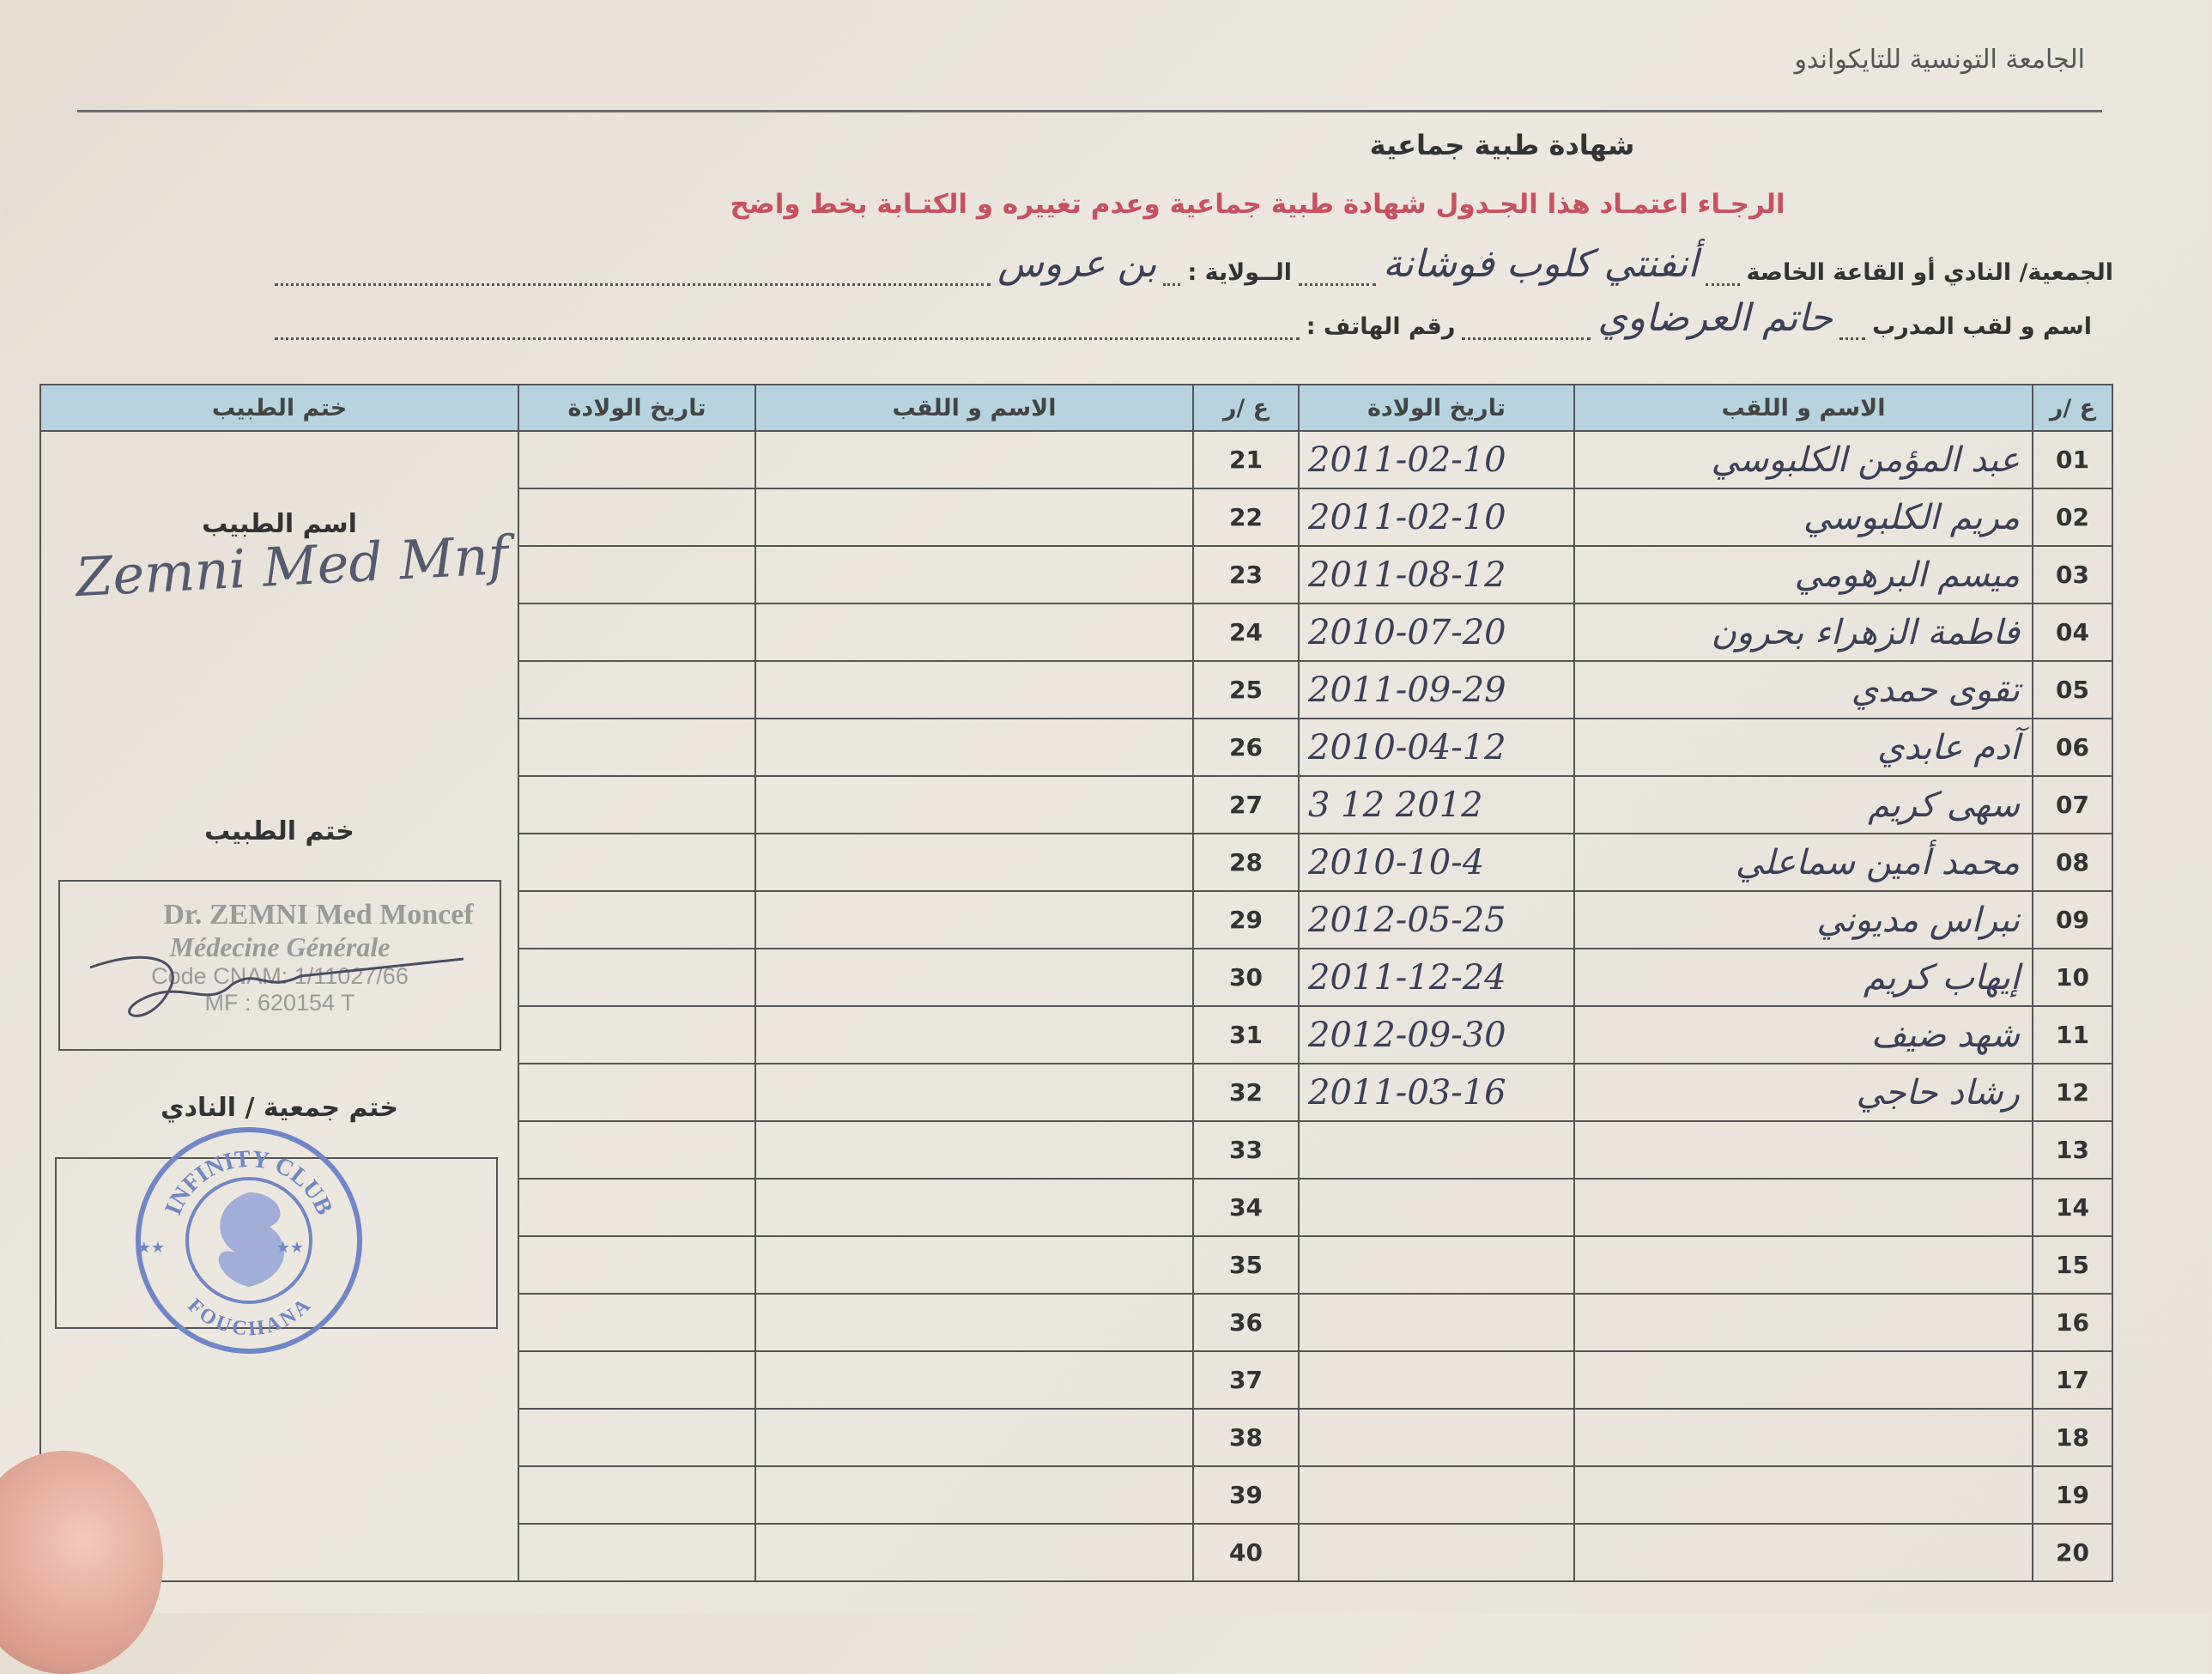 The height and width of the screenshot is (1674, 2212). Describe the element at coordinates (1803, 804) in the screenshot. I see `athlete-name: سهى كريم` at that location.